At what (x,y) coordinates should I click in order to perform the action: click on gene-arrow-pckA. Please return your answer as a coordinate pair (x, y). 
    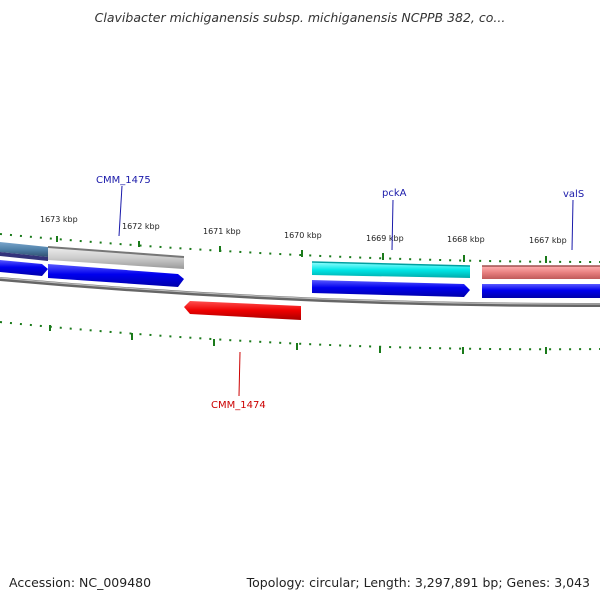
    Looking at the image, I should click on (391, 288).